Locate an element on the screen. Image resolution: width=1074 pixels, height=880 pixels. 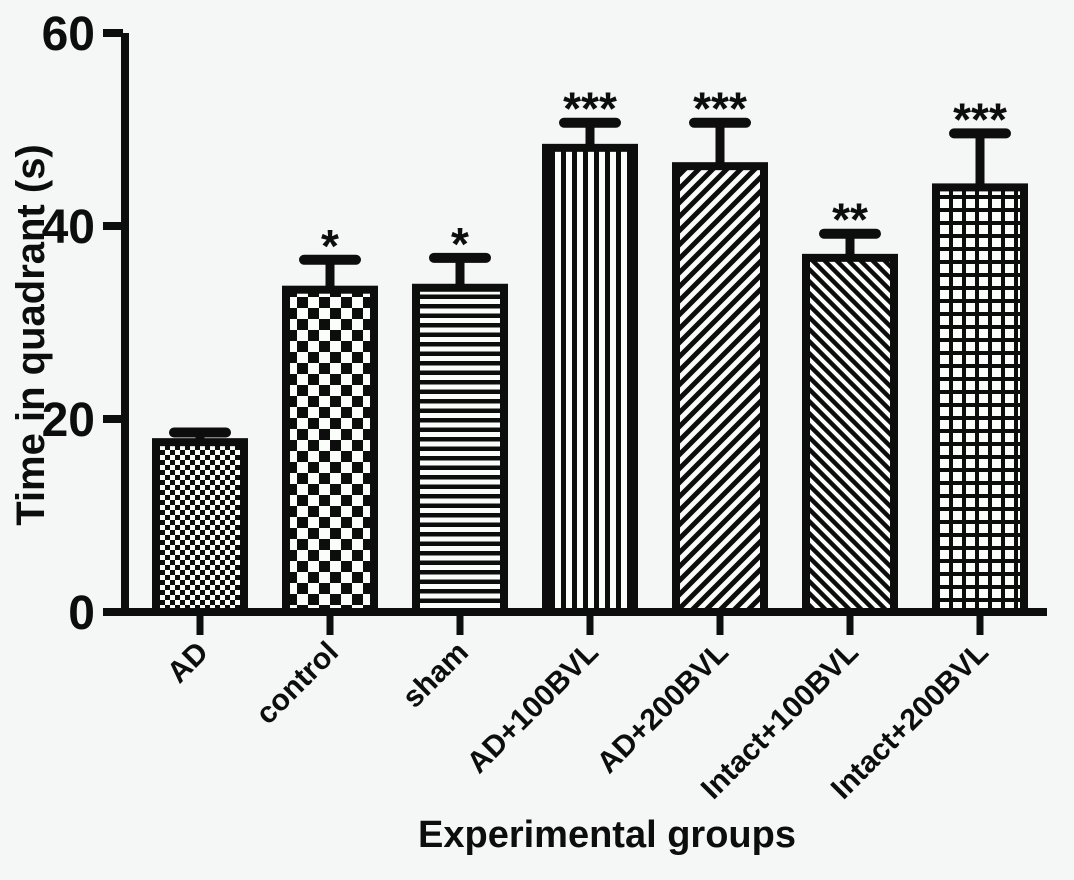
significance-stars-sham: * is located at coordinates (460, 244).